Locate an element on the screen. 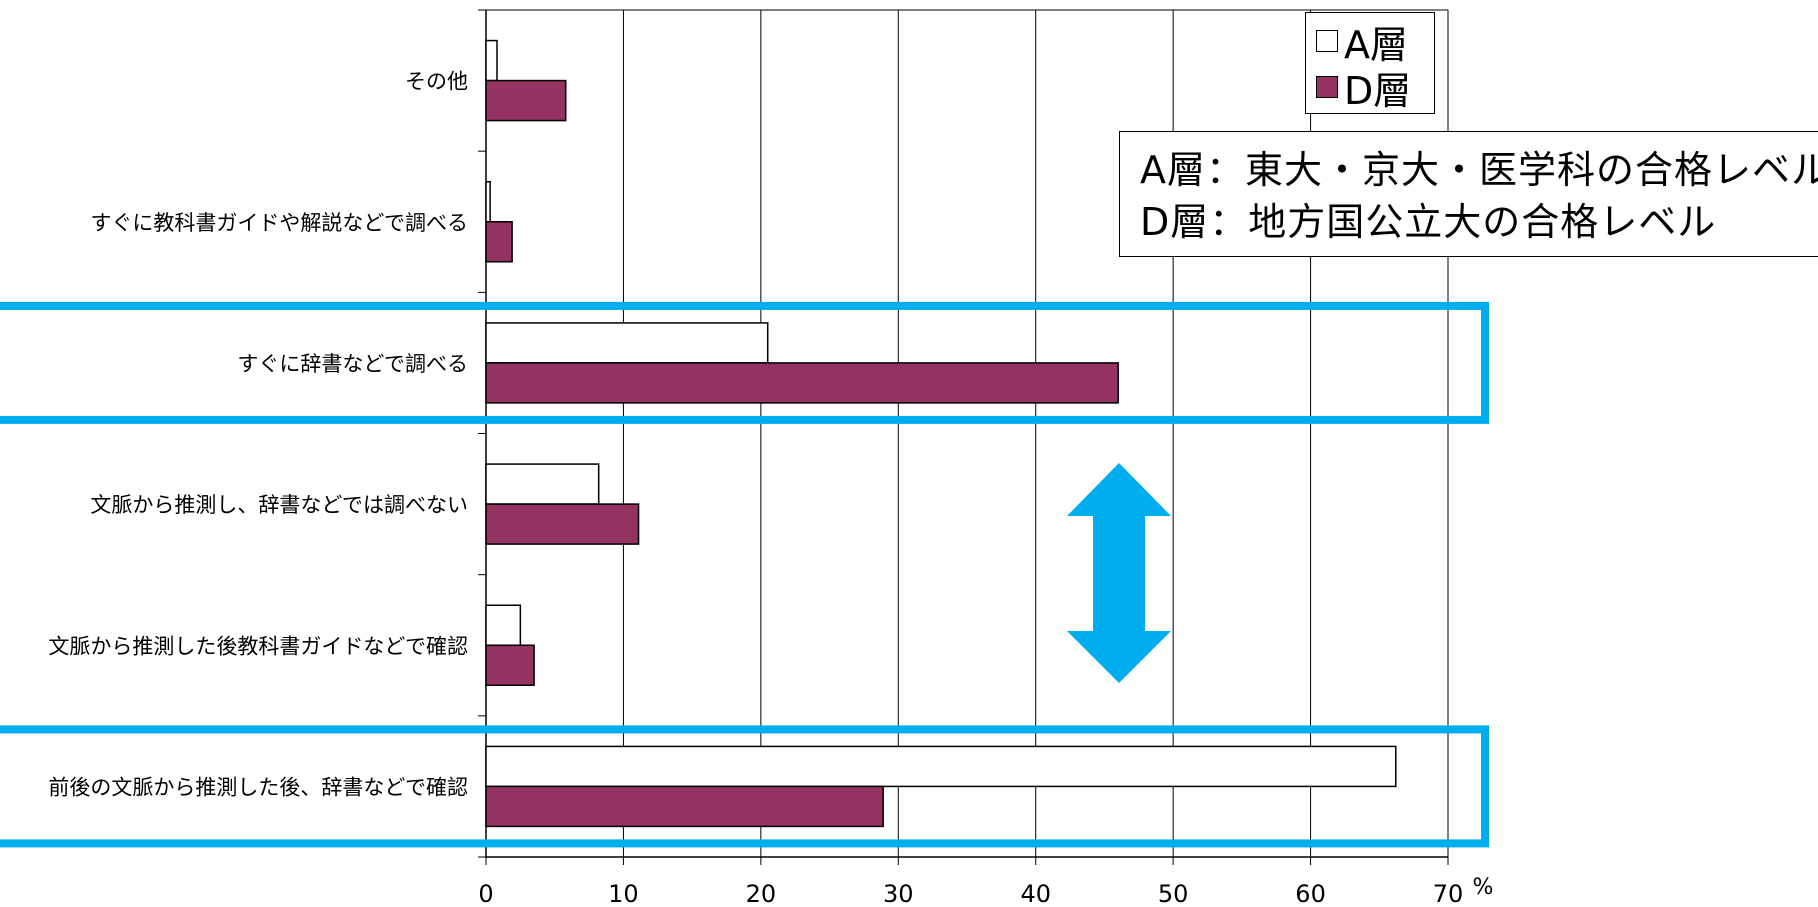 The height and width of the screenshot is (907, 1818). x-tick-label: 20 is located at coordinates (761, 893).